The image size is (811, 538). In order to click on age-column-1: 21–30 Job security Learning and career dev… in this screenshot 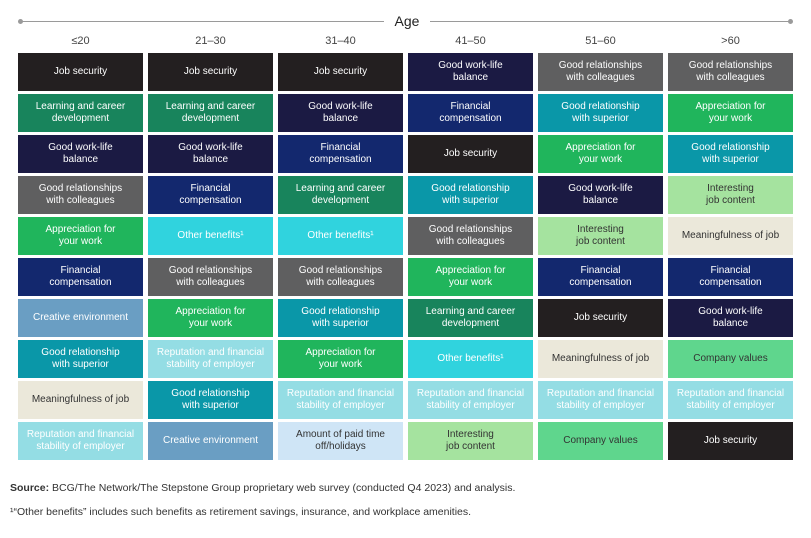, I will do `click(210, 245)`.